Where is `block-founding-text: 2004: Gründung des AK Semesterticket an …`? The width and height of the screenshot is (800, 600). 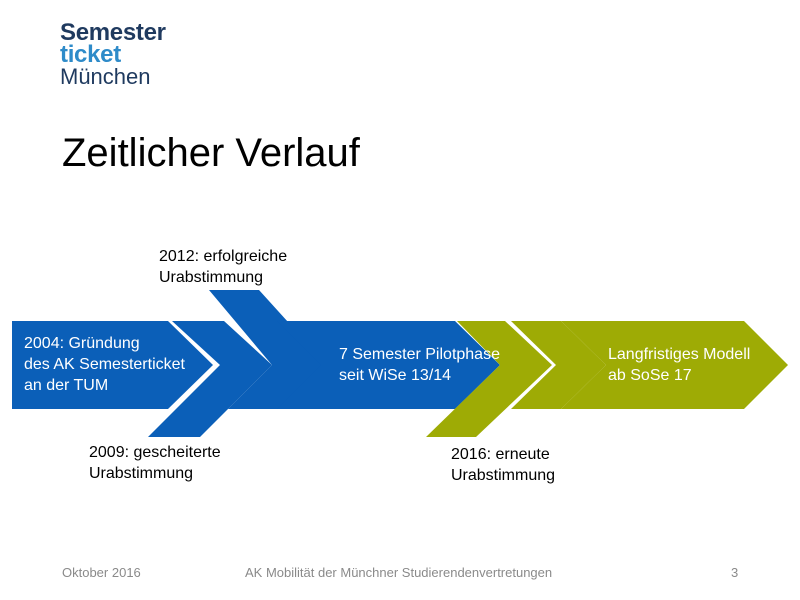 block-founding-text: 2004: Gründung des AK Semesterticket an … is located at coordinates (104, 364).